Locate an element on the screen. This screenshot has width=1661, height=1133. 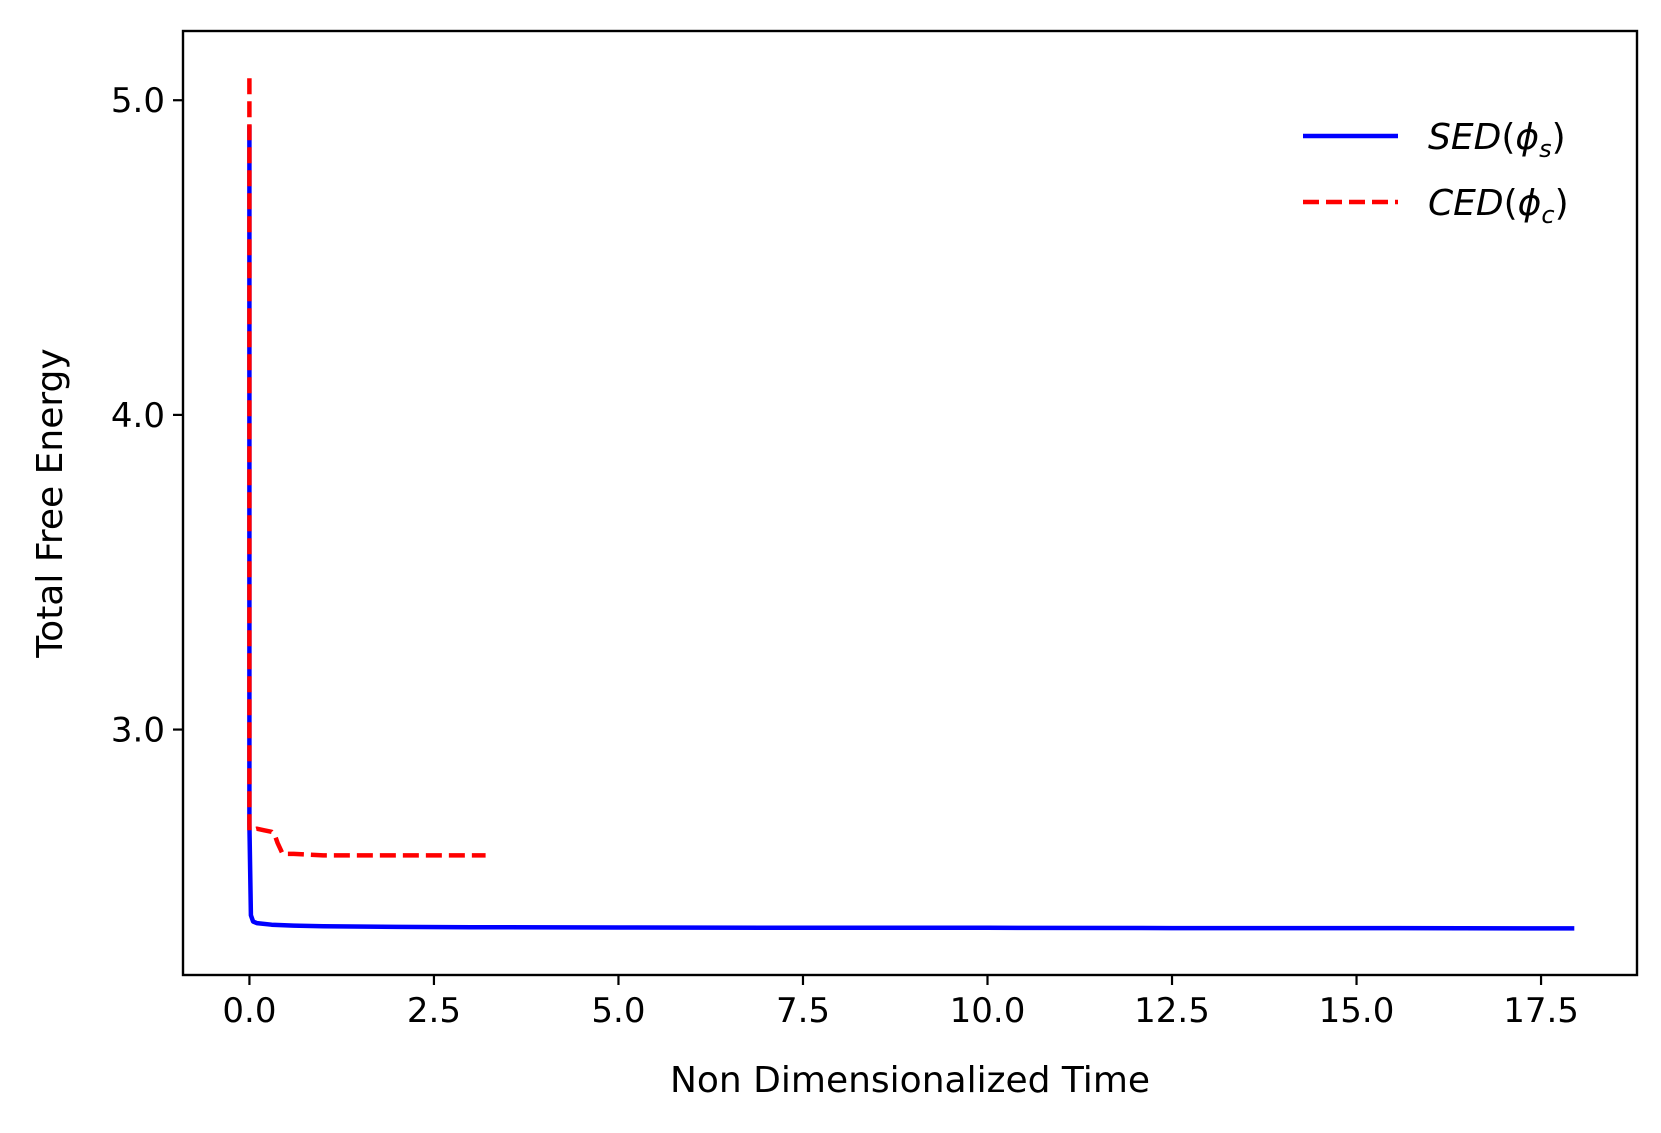
x-axis-label: Non Dimensionalized Time is located at coordinates (910, 1080).